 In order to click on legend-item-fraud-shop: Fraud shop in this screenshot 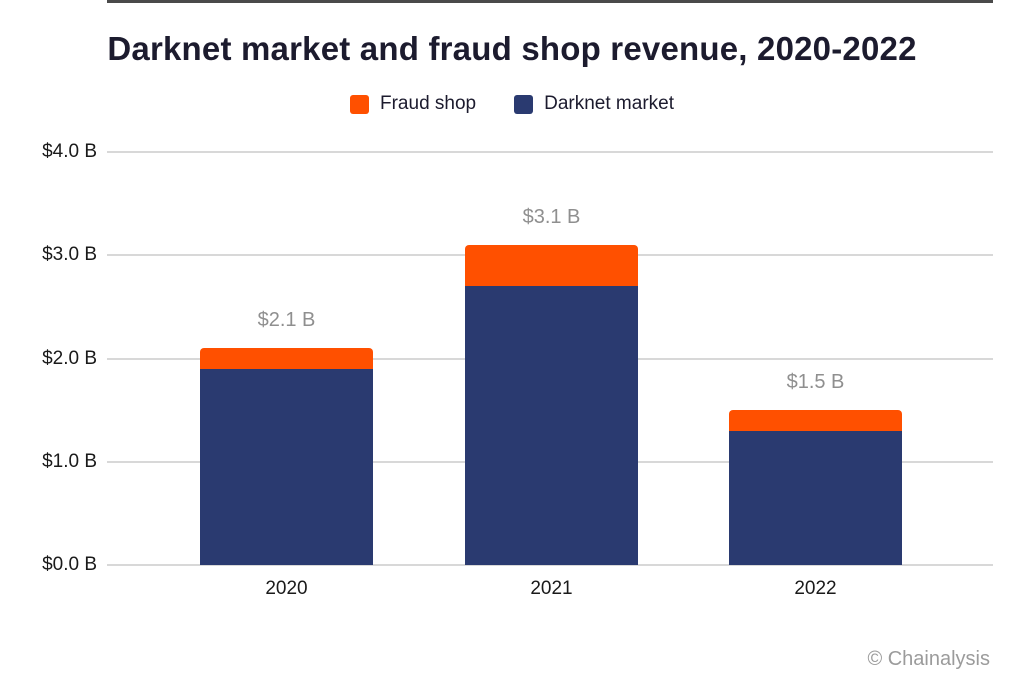, I will do `click(413, 104)`.